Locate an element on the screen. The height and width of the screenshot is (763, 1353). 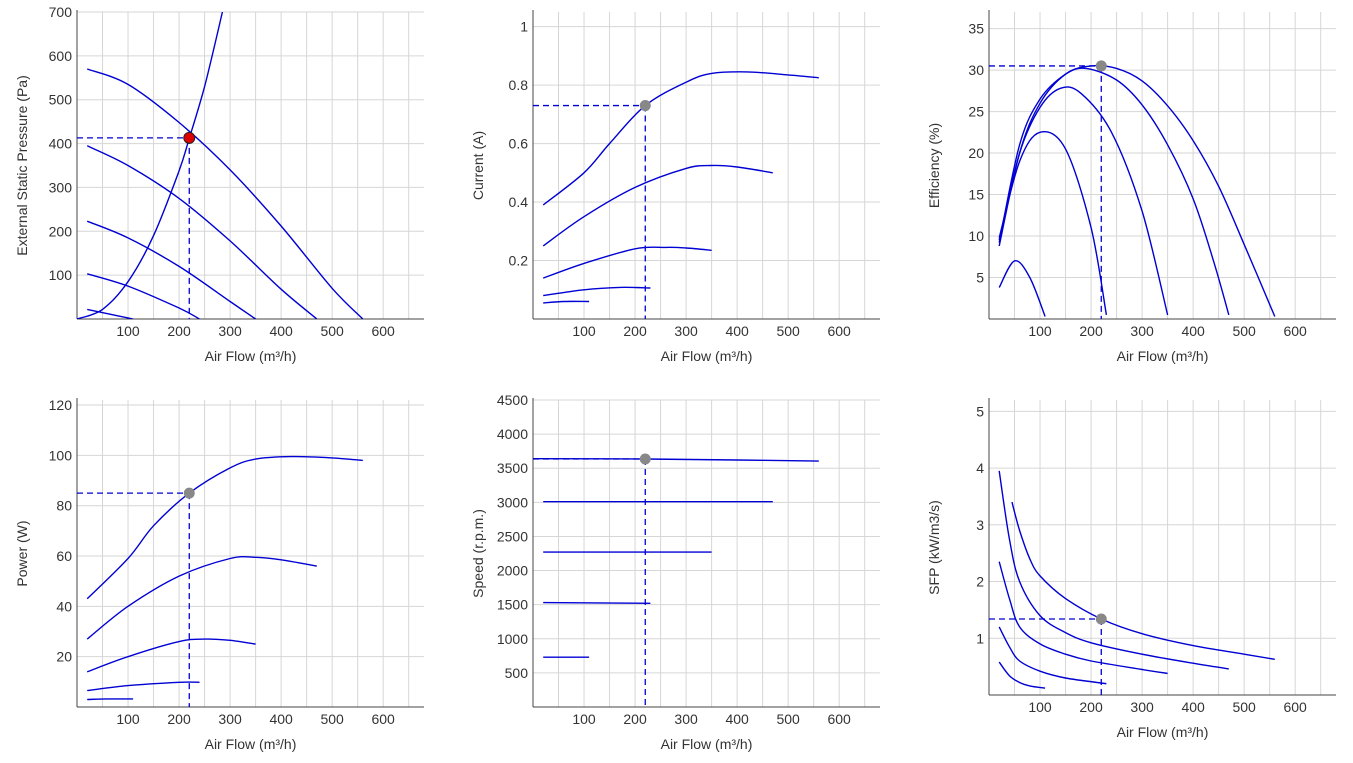
y-tick-label: 4000 is located at coordinates (512, 434).